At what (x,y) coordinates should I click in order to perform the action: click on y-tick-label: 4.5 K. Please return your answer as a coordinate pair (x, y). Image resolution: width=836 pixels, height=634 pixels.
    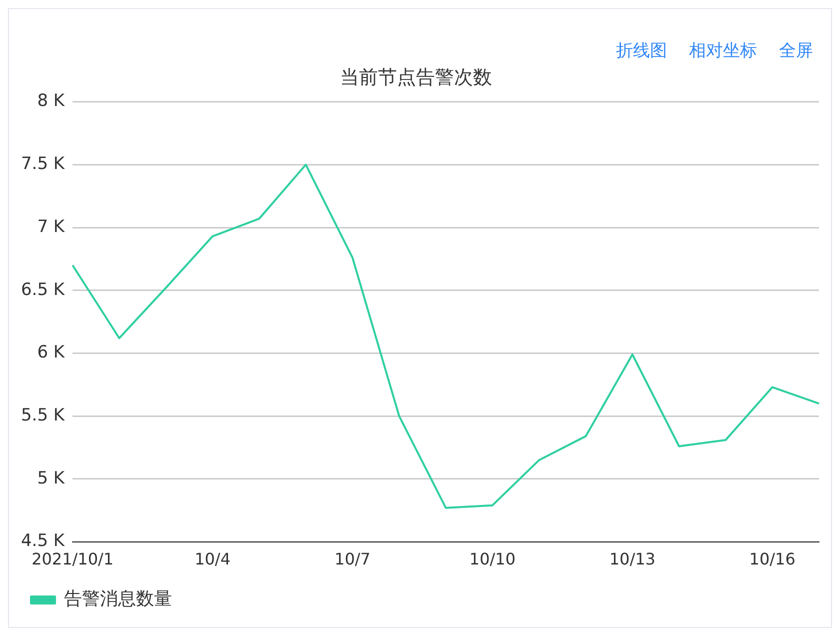
    Looking at the image, I should click on (43, 541).